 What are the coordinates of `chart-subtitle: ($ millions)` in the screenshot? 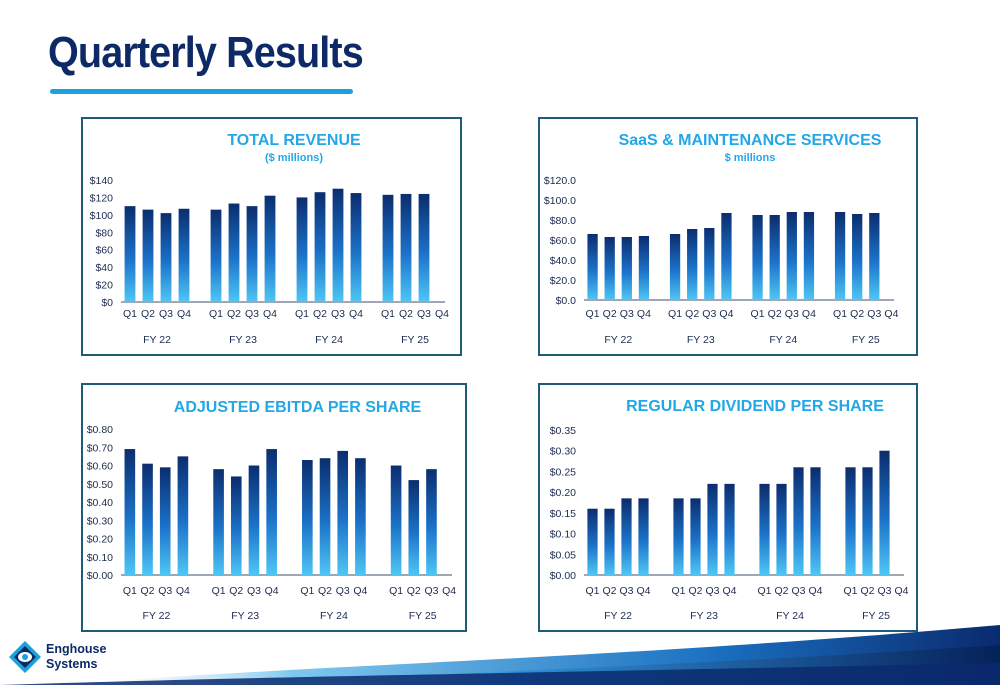 It's located at (294, 158).